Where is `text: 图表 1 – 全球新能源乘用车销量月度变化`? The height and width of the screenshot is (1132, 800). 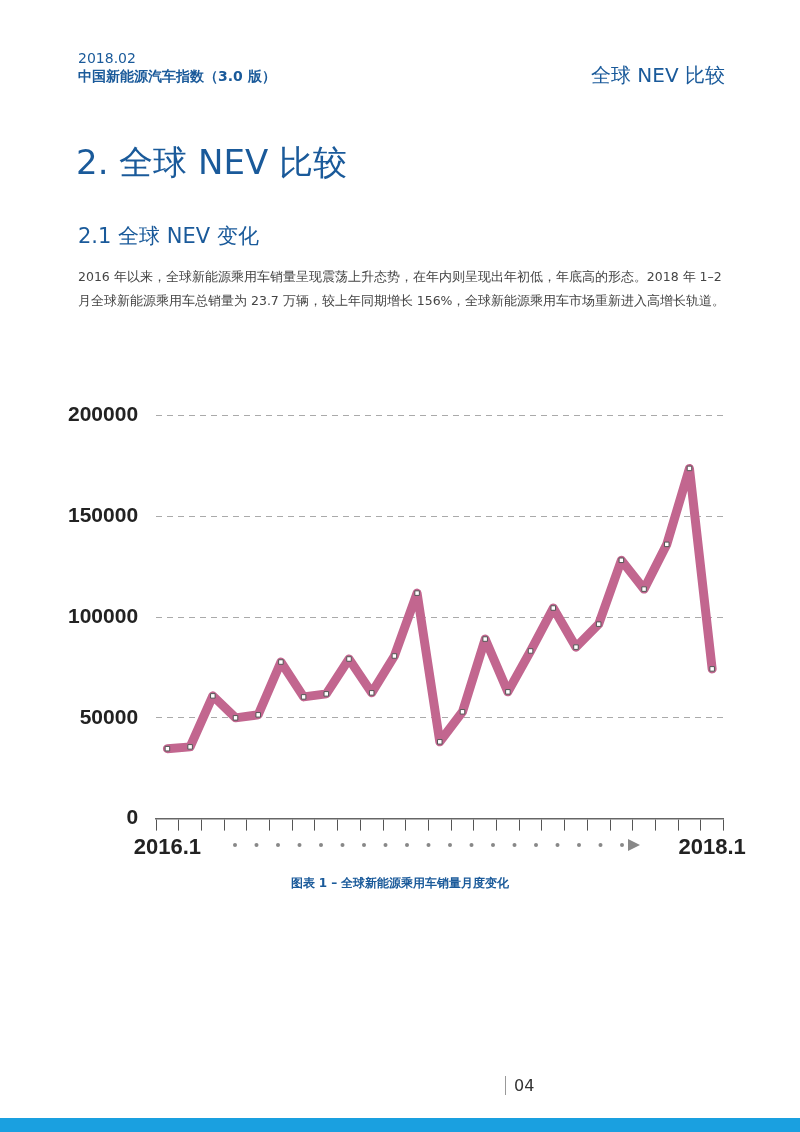 text: 图表 1 – 全球新能源乘用车销量月度变化 is located at coordinates (400, 883).